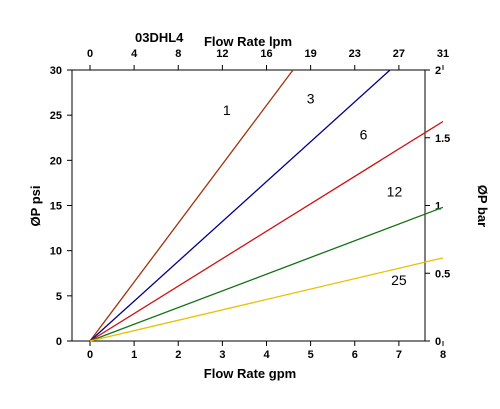  I want to click on y-tick-label: 10, so click(56, 252).